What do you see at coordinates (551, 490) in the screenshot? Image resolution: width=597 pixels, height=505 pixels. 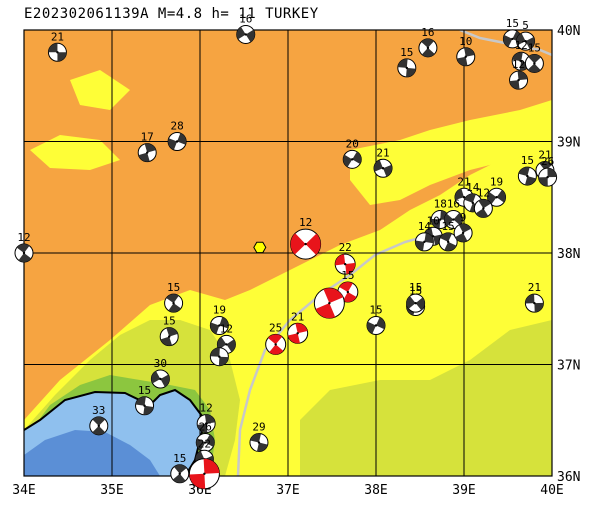 I see `longitude-label: 40E` at bounding box center [551, 490].